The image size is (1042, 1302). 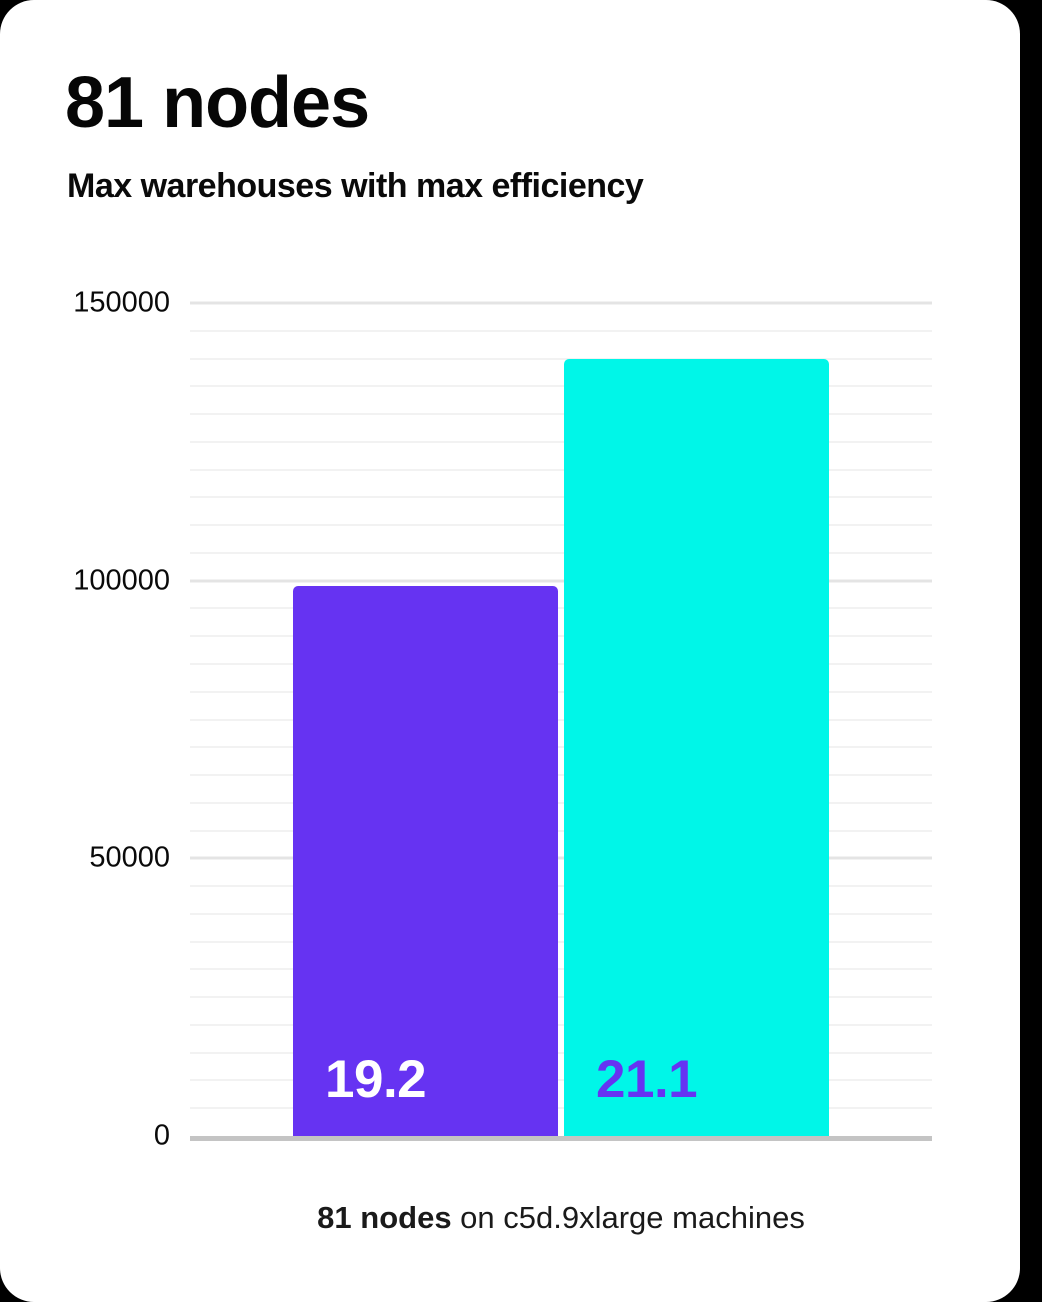 I want to click on chart-caption: 81 nodes on c5d.9xlarge machines, so click(x=561, y=1218).